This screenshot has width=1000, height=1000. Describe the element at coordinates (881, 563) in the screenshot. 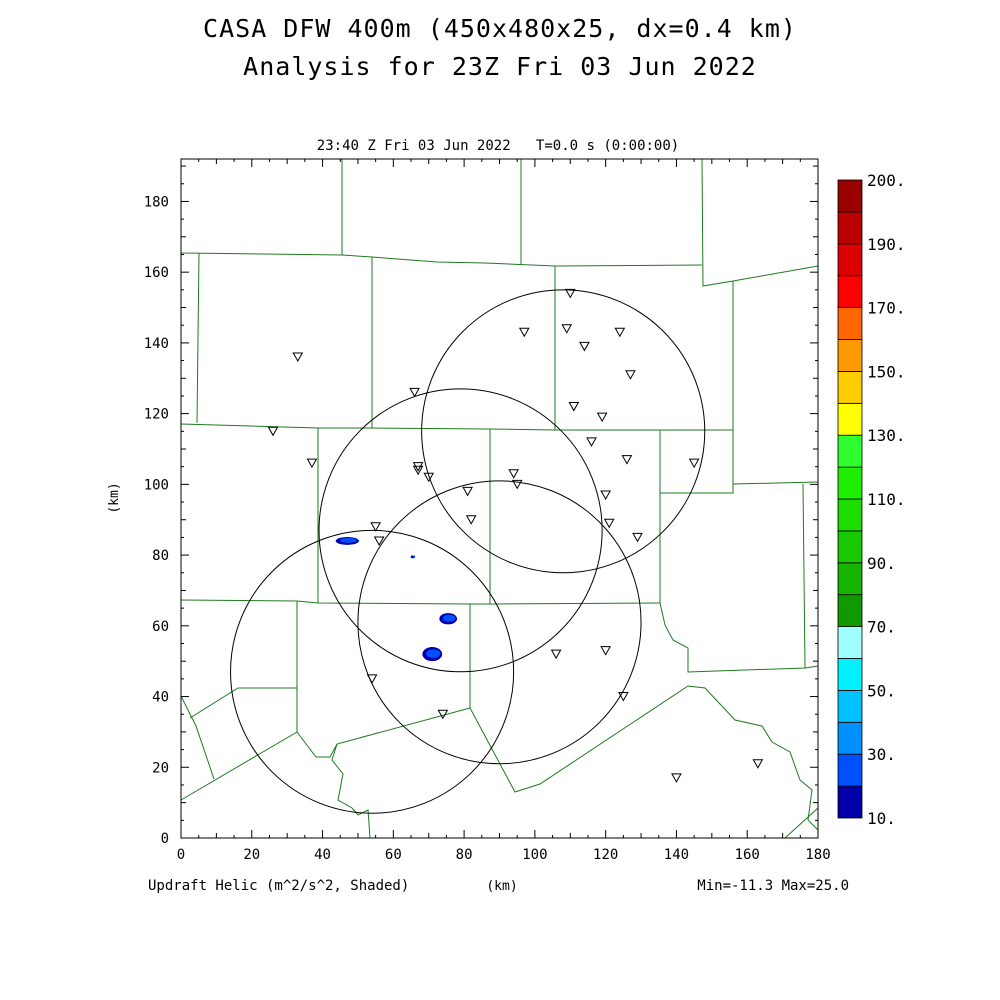

I see `colorbar-label: 90.` at that location.